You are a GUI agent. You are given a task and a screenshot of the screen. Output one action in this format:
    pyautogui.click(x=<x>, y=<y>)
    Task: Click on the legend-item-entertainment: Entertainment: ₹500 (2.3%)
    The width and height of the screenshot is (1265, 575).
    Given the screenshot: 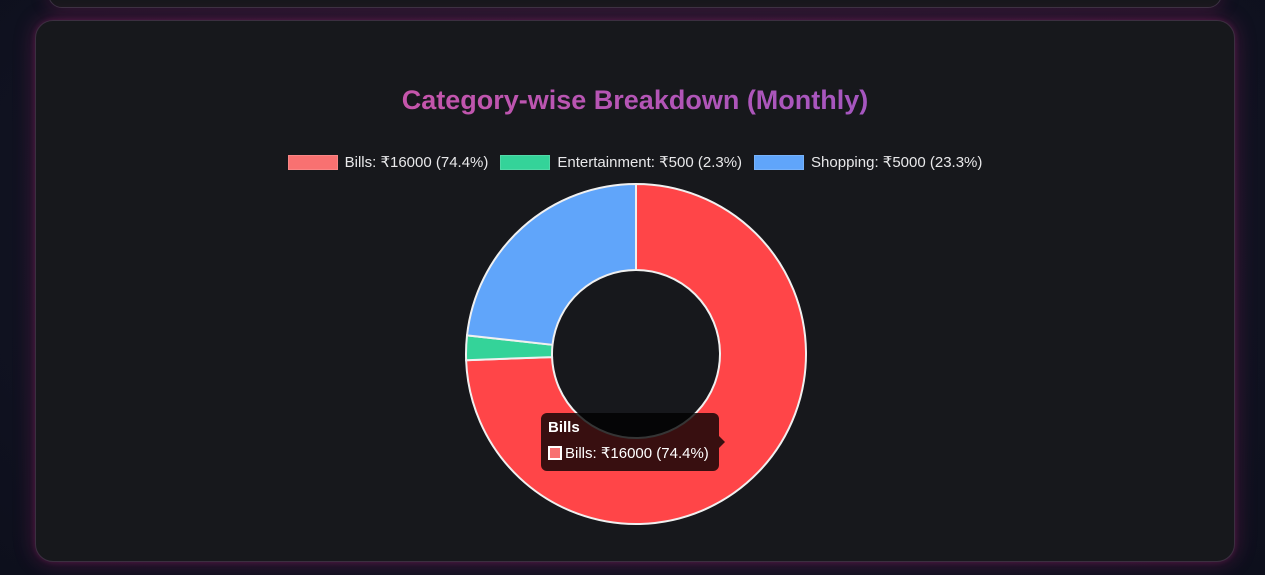 What is the action you would take?
    pyautogui.click(x=621, y=162)
    